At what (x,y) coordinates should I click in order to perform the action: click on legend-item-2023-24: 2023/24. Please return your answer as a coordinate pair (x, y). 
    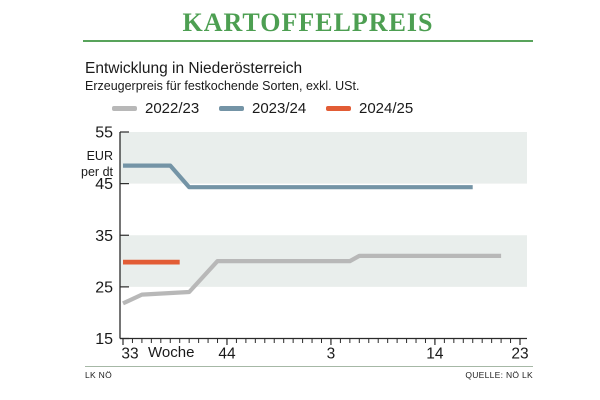
    Looking at the image, I should click on (263, 108).